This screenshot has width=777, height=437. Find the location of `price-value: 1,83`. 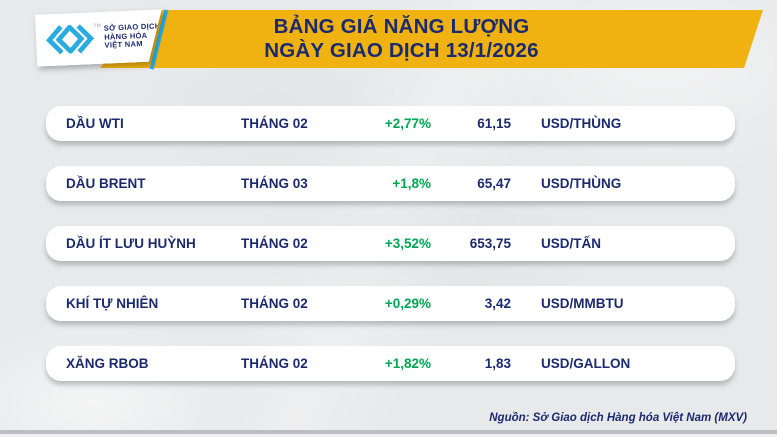

price-value: 1,83 is located at coordinates (497, 363).